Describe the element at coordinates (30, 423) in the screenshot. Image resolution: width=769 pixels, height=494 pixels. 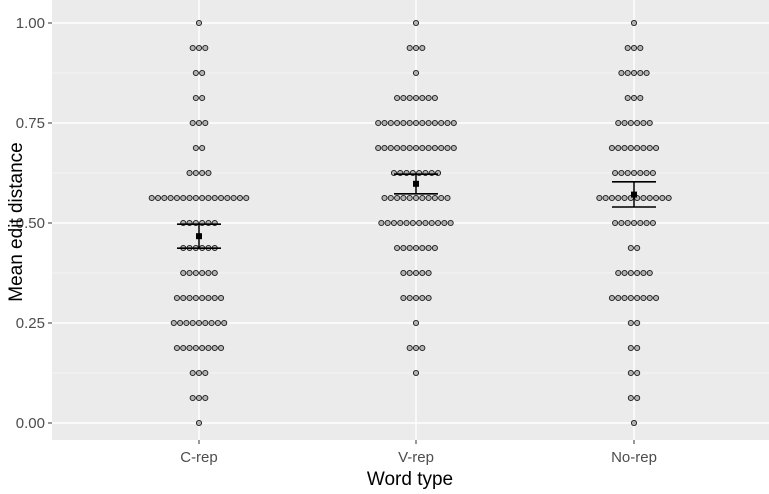
I see `y-tick-label: 0.00` at that location.